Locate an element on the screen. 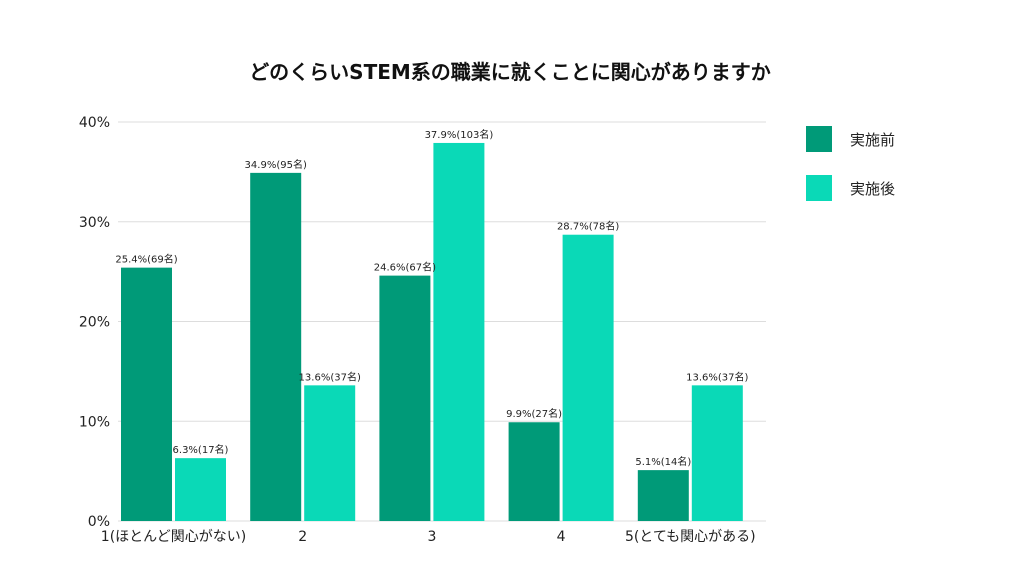  y-tick-label: 30% is located at coordinates (94, 223).